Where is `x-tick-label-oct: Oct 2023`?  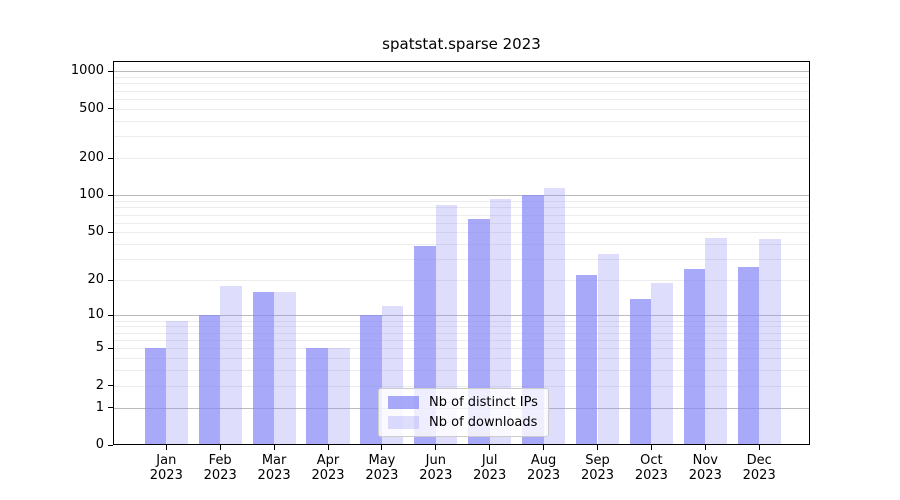 x-tick-label-oct: Oct 2023 is located at coordinates (651, 468).